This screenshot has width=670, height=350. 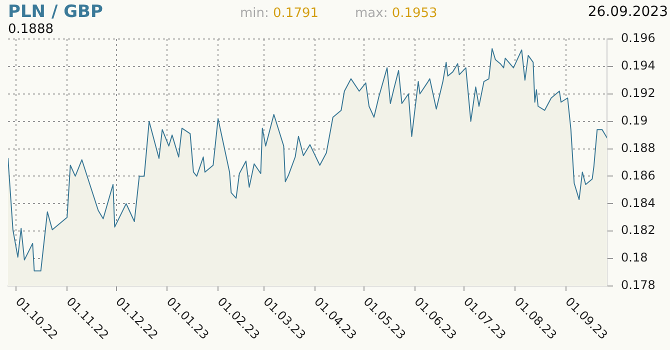 I want to click on y-tick-label: 0.186, so click(x=638, y=175).